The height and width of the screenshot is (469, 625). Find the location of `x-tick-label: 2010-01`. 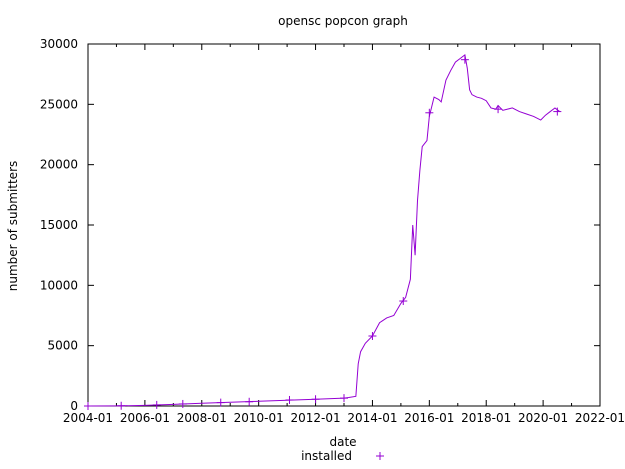

x-tick-label: 2010-01 is located at coordinates (259, 418).